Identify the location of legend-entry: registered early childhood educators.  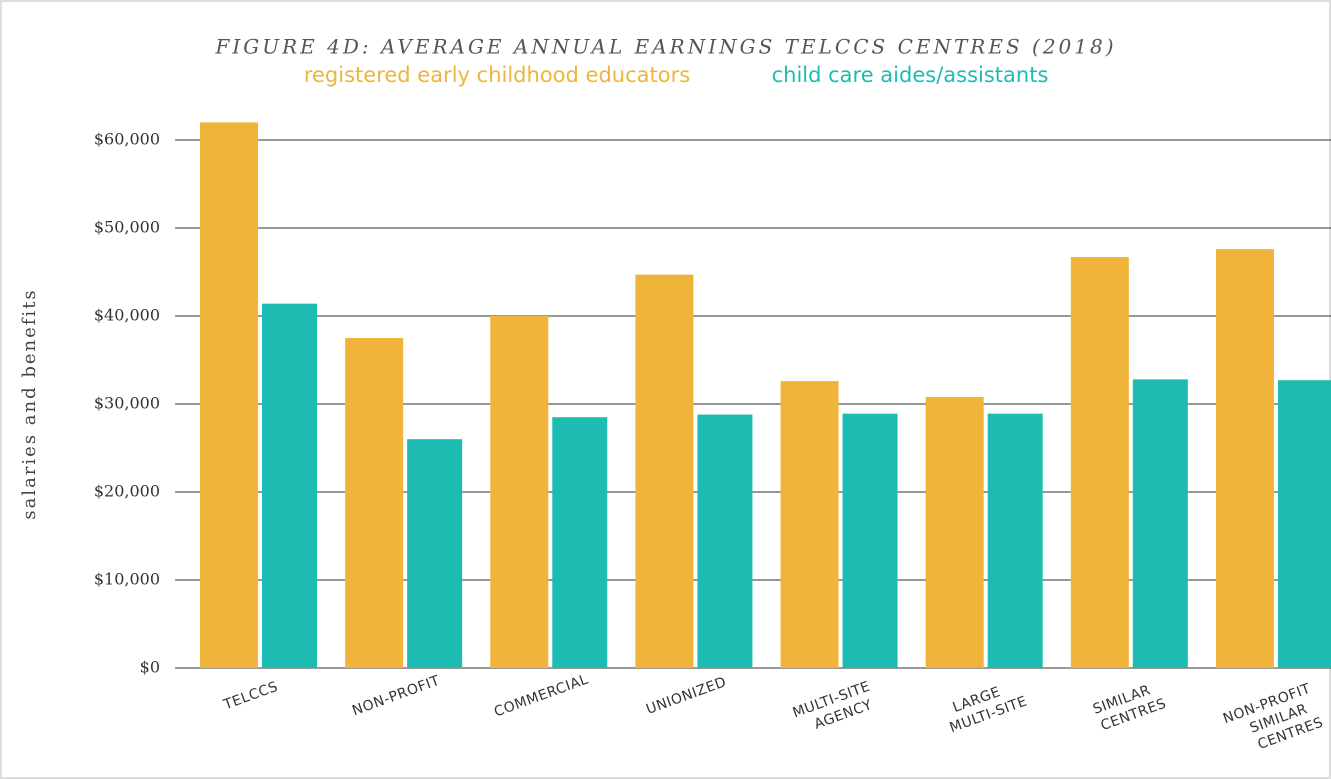
(497, 75).